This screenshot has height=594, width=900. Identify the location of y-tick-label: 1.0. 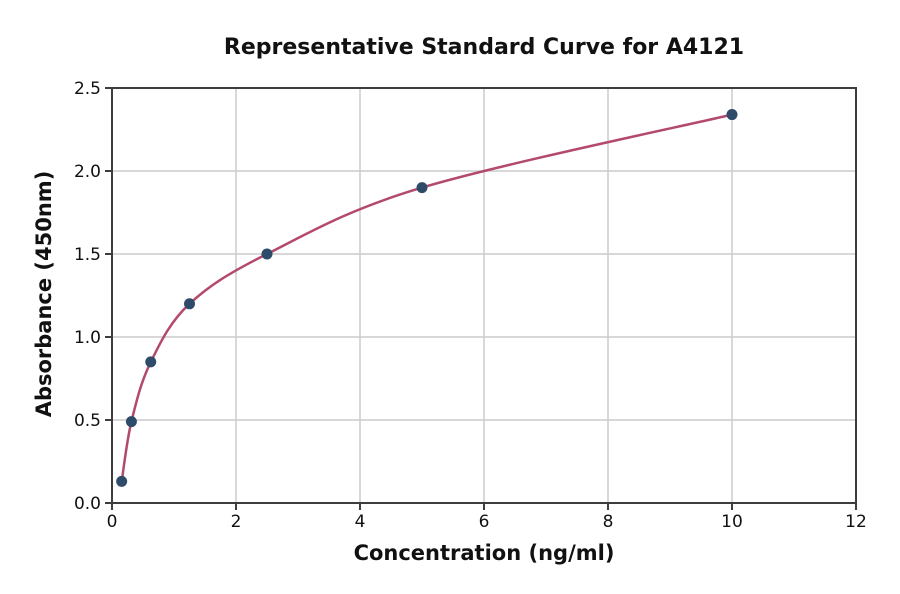
(87, 338).